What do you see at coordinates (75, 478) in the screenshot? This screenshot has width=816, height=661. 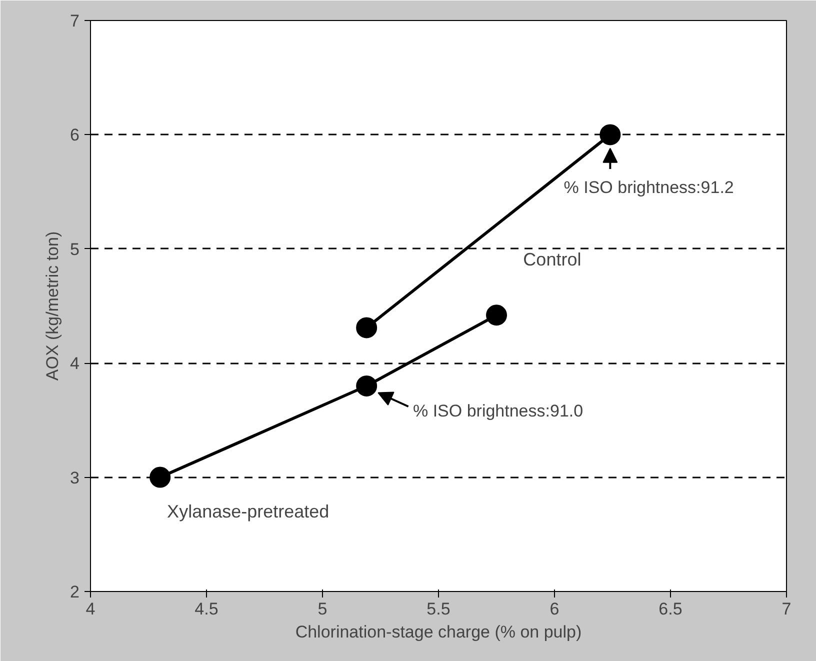 I see `y-tick-label: 3` at bounding box center [75, 478].